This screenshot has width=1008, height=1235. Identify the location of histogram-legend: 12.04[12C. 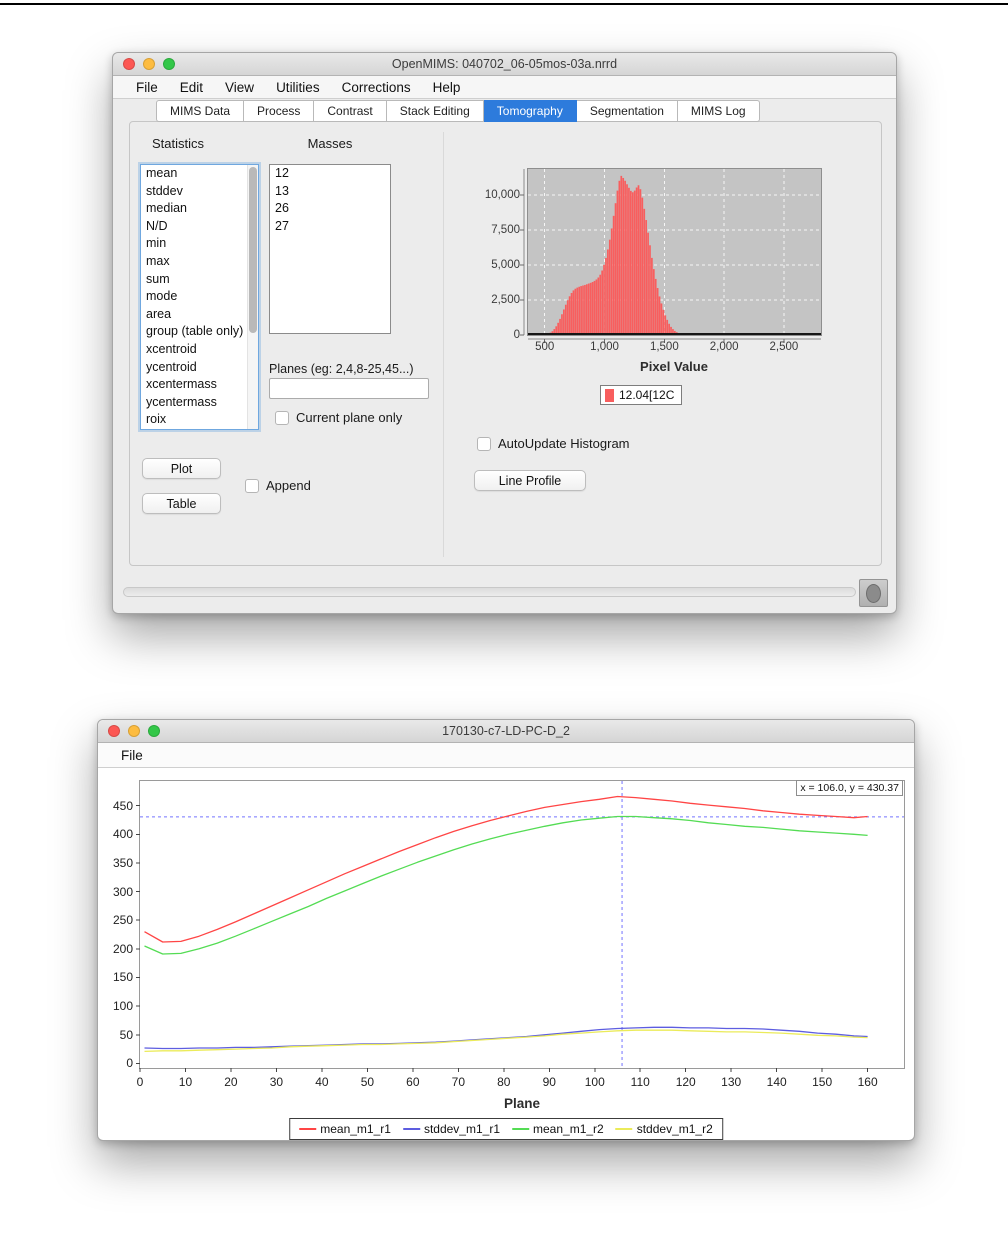
(641, 395).